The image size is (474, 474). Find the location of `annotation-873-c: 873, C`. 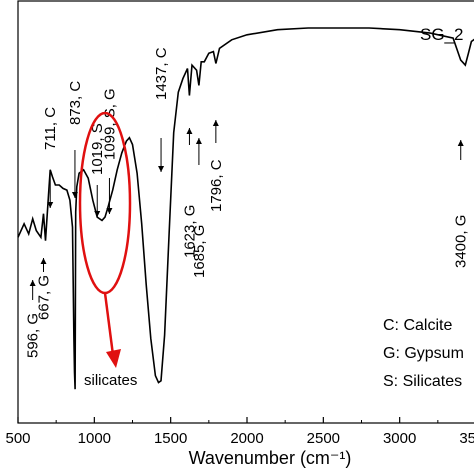

annotation-873-c: 873, C is located at coordinates (75, 103).